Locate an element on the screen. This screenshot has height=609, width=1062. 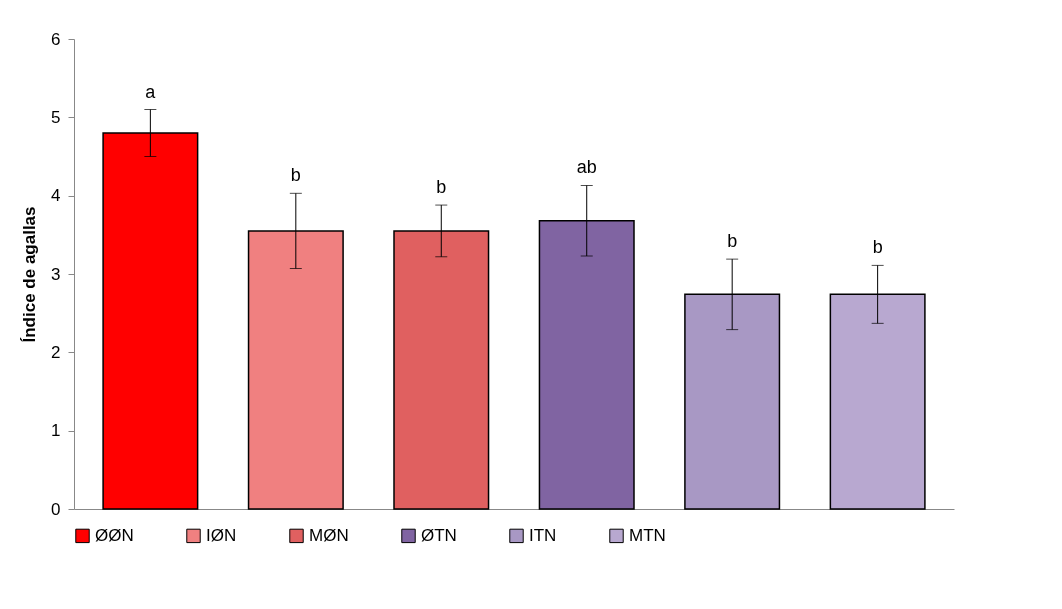
y-axis-title: Índice de agallas is located at coordinates (30, 274).